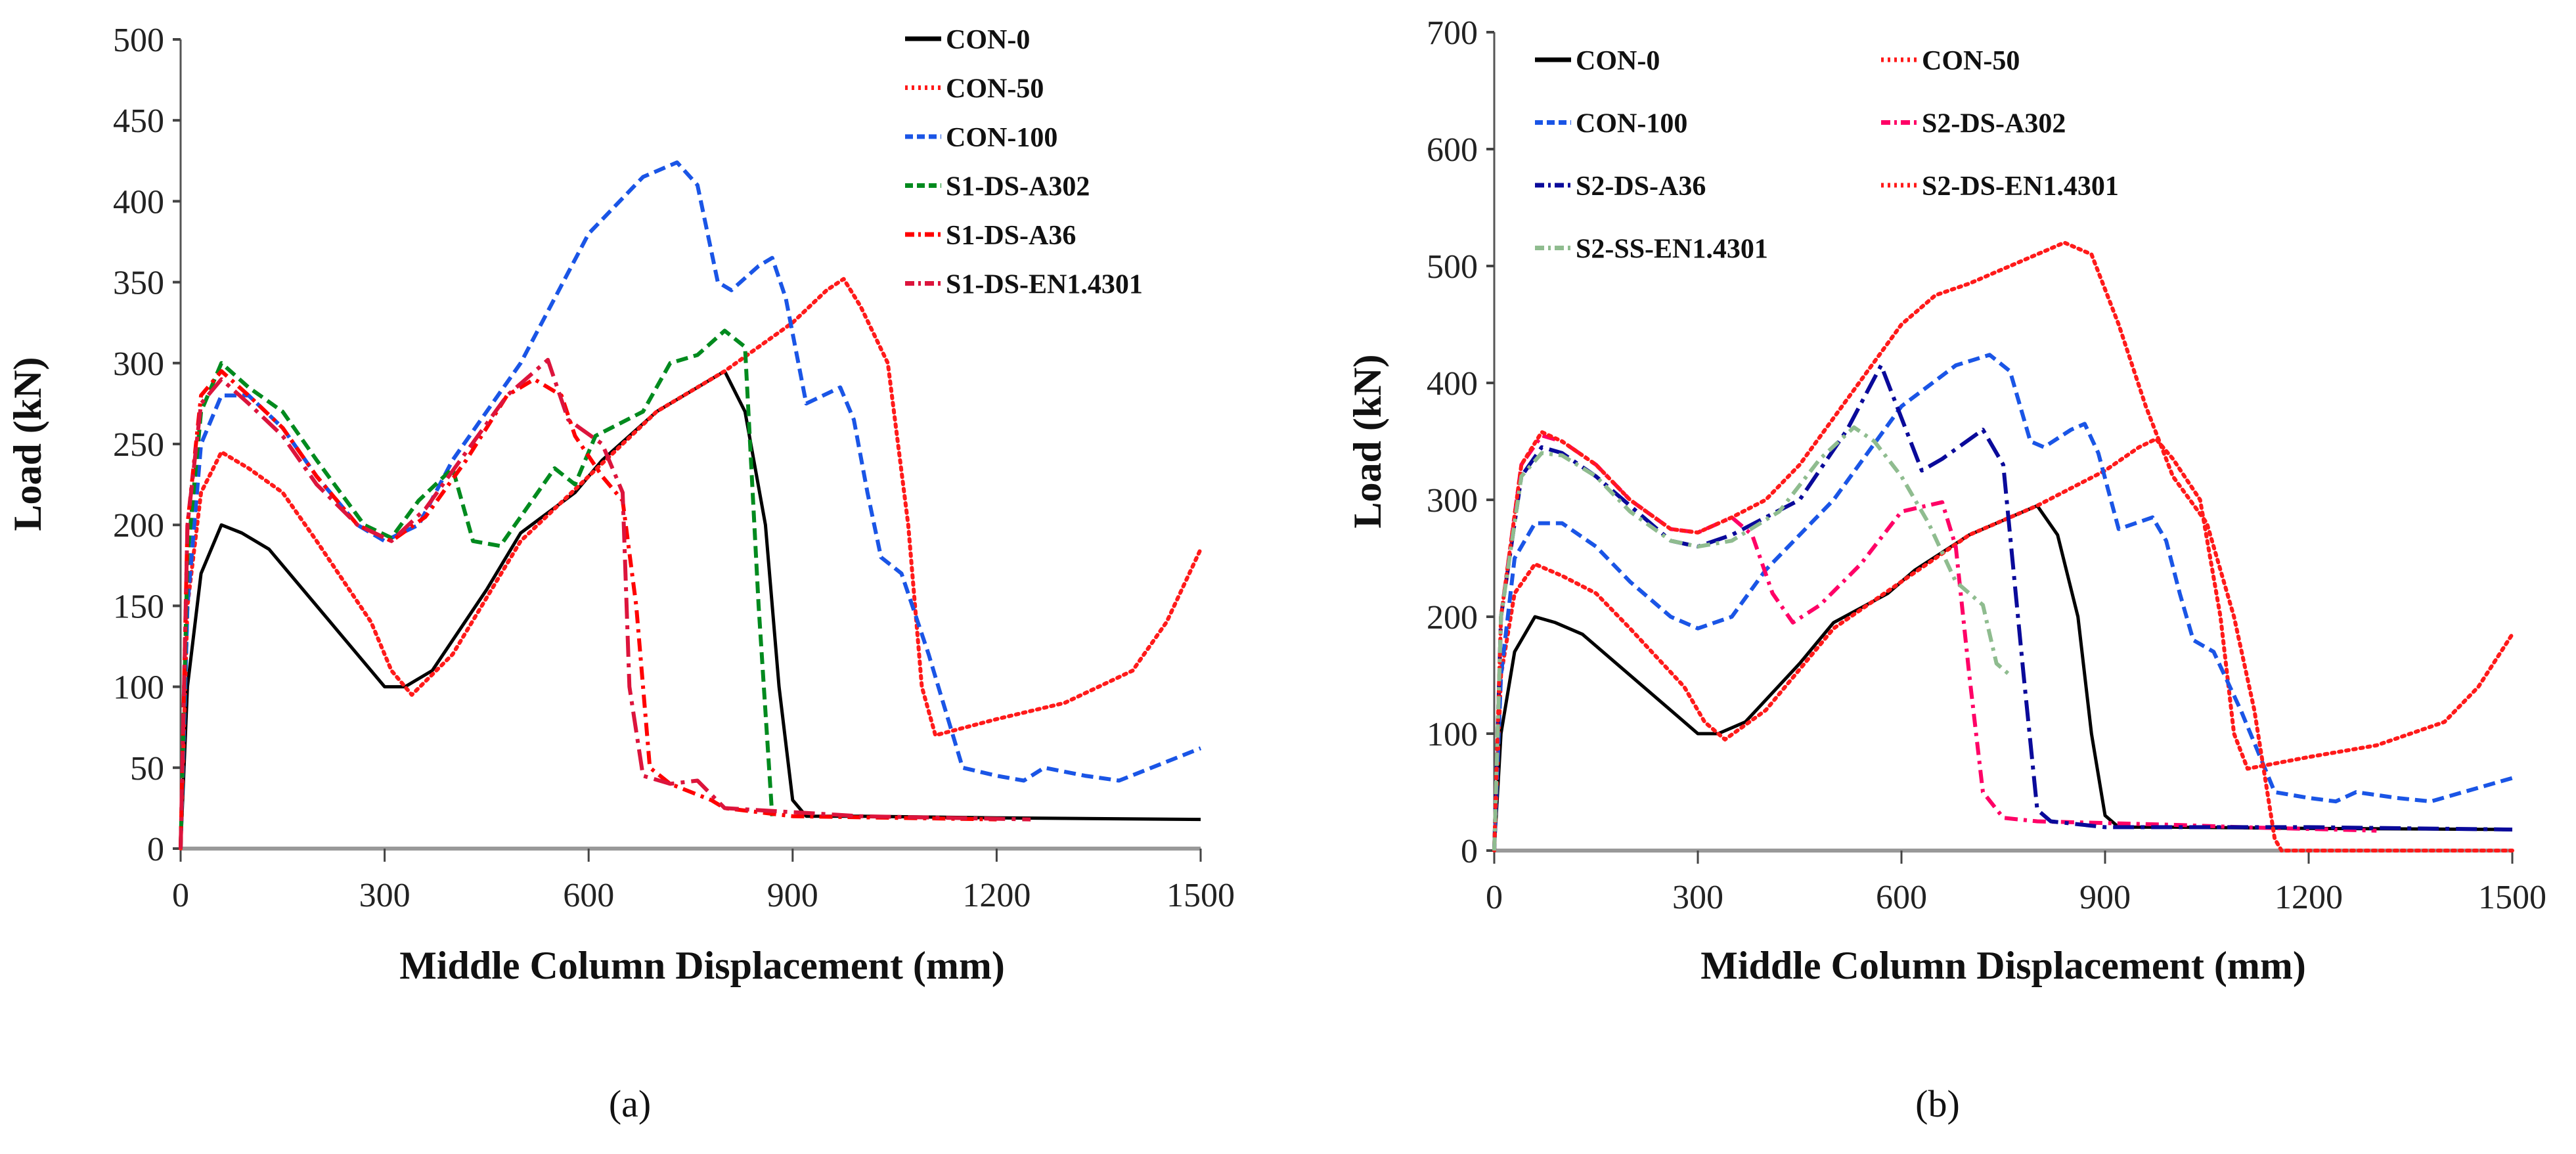 The image size is (2576, 1154). Describe the element at coordinates (1018, 187) in the screenshot. I see `legend-label: S1-DS-A302` at that location.